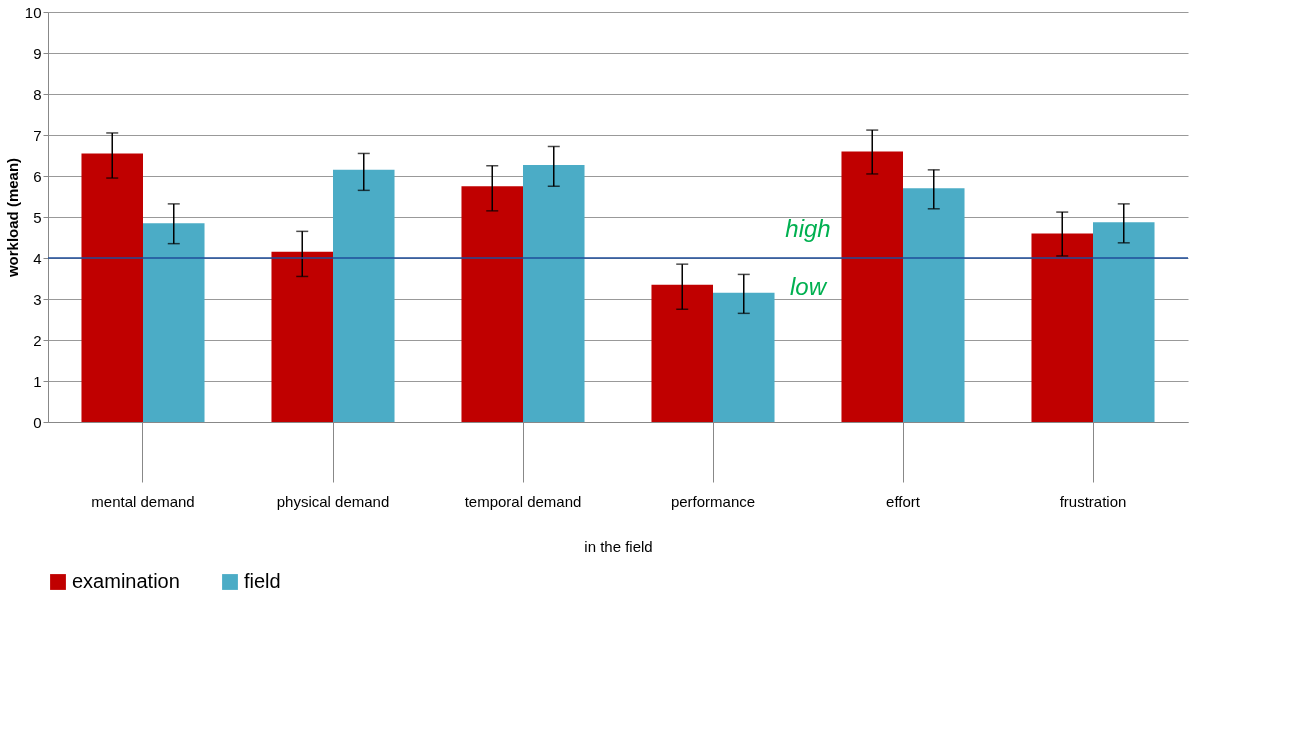  What do you see at coordinates (1093, 501) in the screenshot?
I see `x-tick-label: frustration` at bounding box center [1093, 501].